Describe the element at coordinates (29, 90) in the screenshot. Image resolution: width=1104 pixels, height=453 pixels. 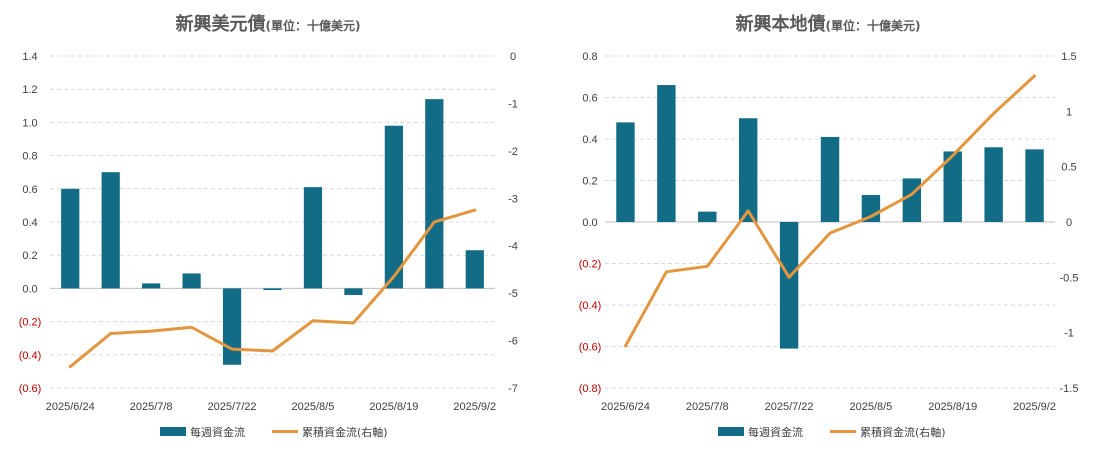
I see `y-left-tick-label: 1.2` at that location.